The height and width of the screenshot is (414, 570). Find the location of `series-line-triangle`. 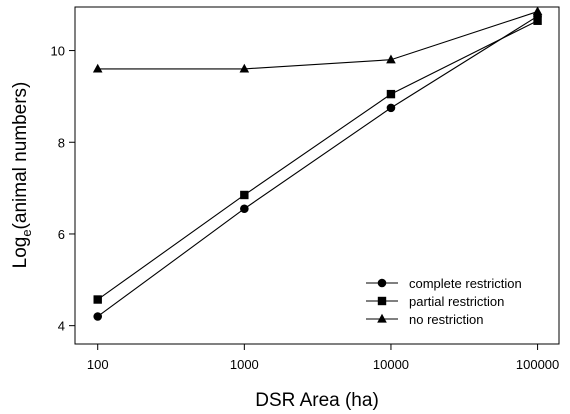

series-line-triangle is located at coordinates (317, 40).